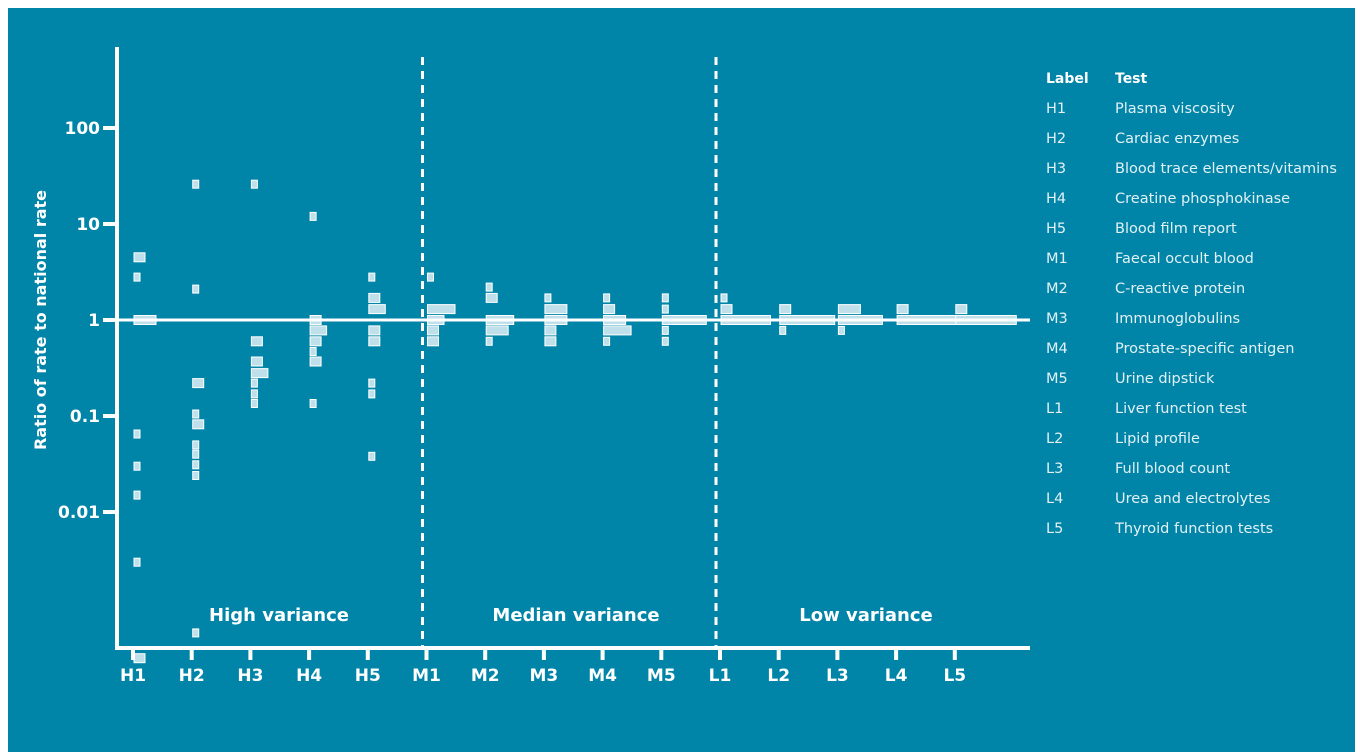  I want to click on legend-test-name: Cardiac enzymes, so click(1177, 139).